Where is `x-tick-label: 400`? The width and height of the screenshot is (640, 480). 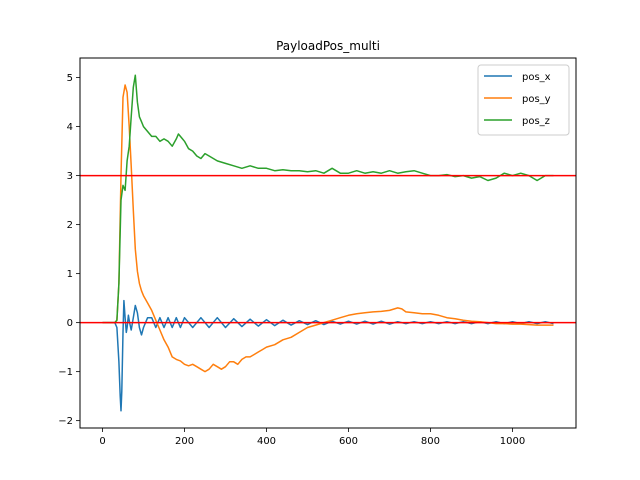 x-tick-label: 400 is located at coordinates (266, 441).